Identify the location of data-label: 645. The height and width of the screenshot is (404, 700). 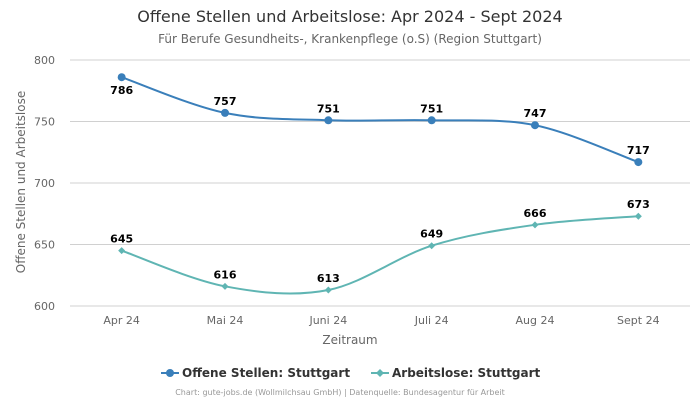
(121, 239).